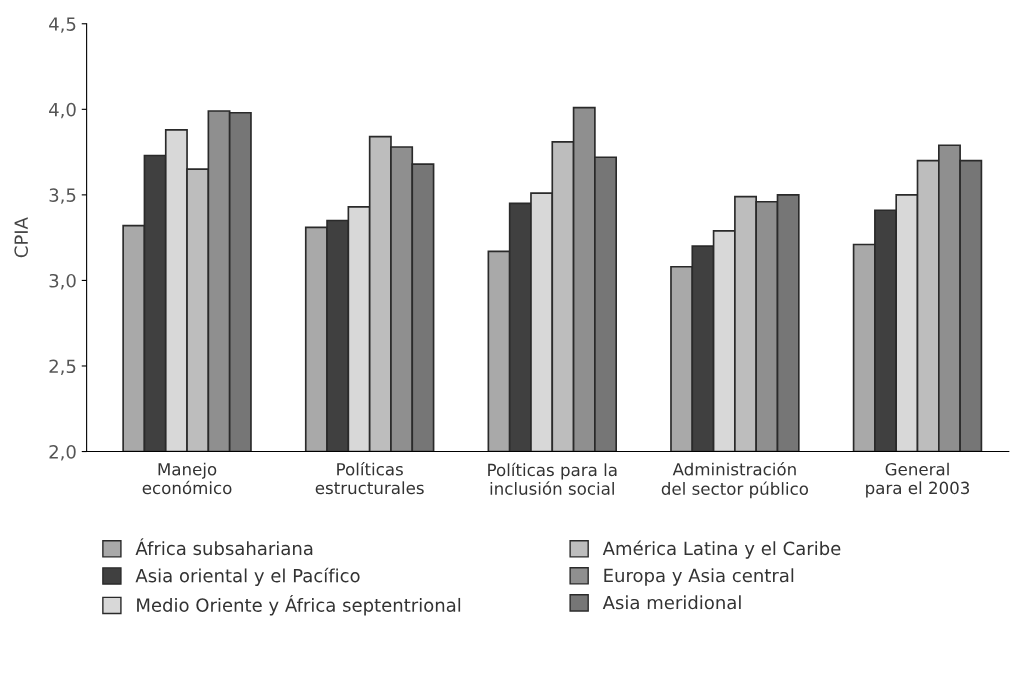 The height and width of the screenshot is (679, 1019). I want to click on y-tick-label: 4,0, so click(62, 110).